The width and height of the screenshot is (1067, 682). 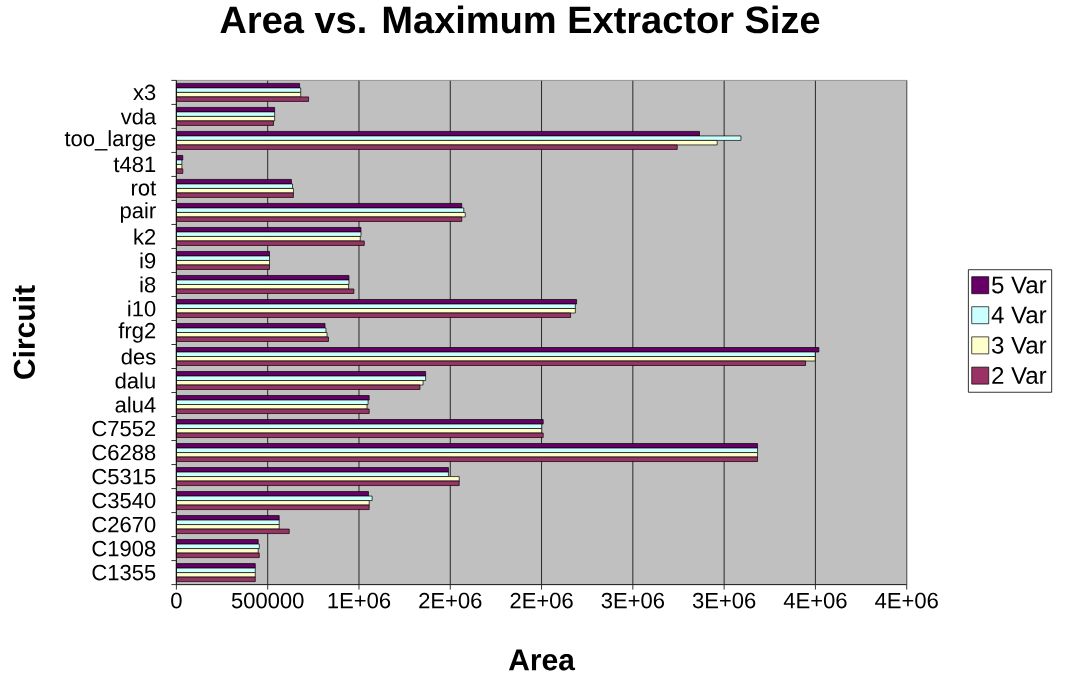 I want to click on y-tick-label: C1908, so click(x=124, y=548).